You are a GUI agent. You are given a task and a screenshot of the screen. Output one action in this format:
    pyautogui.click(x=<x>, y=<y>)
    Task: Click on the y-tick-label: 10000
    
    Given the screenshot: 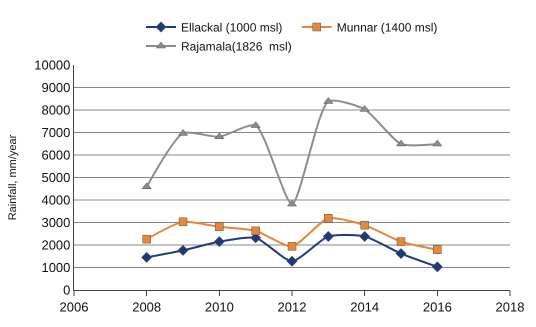 What is the action you would take?
    pyautogui.click(x=52, y=65)
    